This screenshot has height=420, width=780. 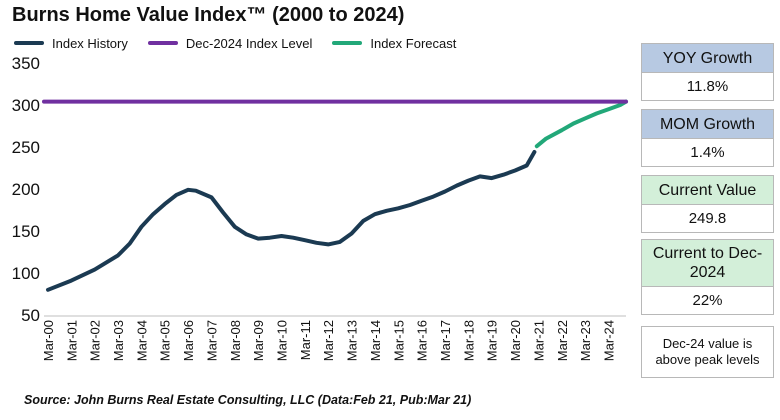 I want to click on x-tick-label: Mar-00, so click(x=48, y=340).